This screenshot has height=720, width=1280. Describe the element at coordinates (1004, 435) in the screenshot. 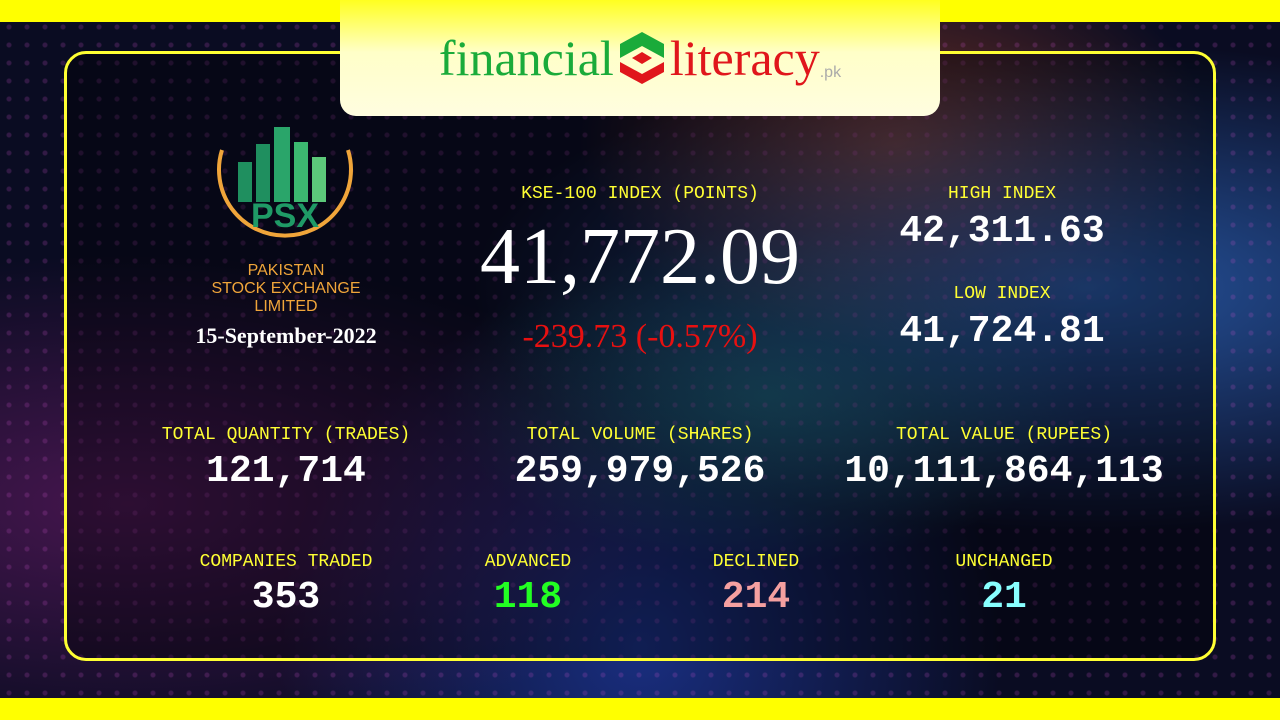

I see `total-value-label: TOTAL VALUE (RUPEES)` at that location.